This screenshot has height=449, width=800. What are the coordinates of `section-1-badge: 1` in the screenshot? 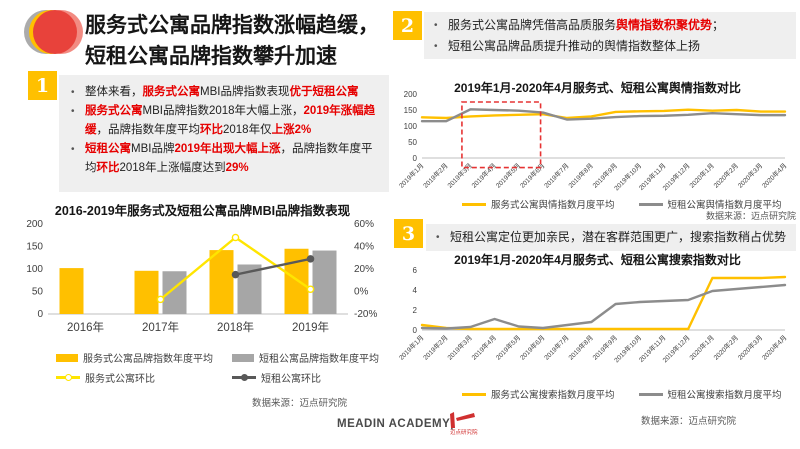 It's located at (42, 85).